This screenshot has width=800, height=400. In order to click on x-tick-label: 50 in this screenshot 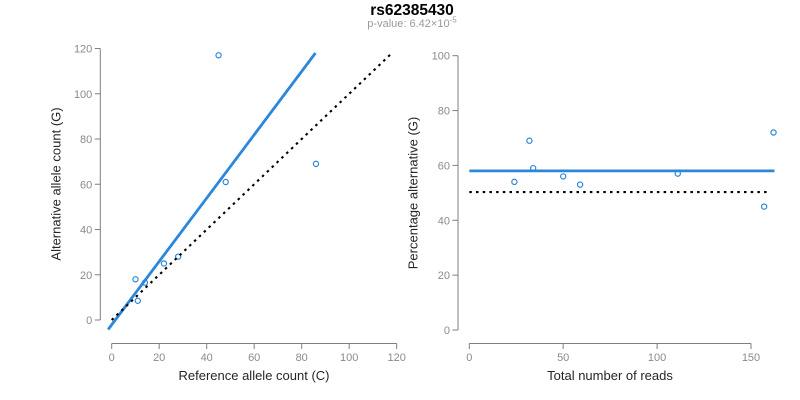, I will do `click(563, 358)`.